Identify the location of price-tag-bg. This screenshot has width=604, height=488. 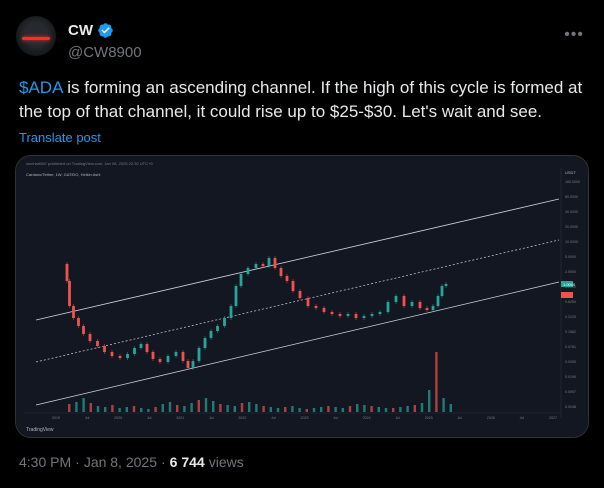
(567, 284).